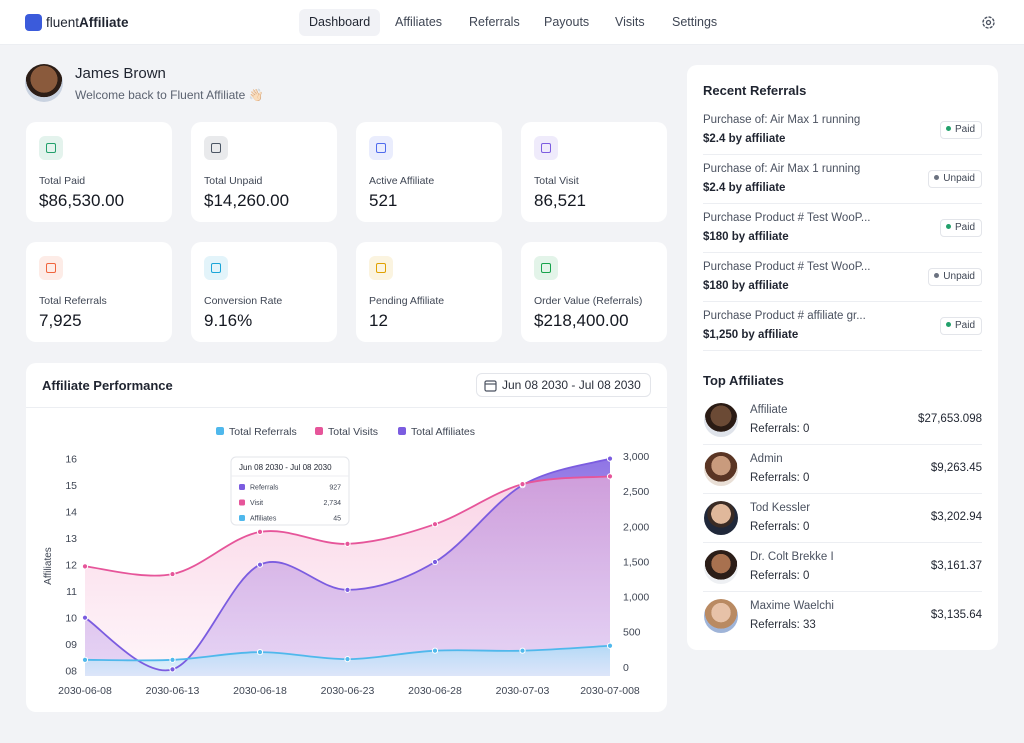  What do you see at coordinates (769, 410) in the screenshot?
I see `affiliate-name: Affiliate` at bounding box center [769, 410].